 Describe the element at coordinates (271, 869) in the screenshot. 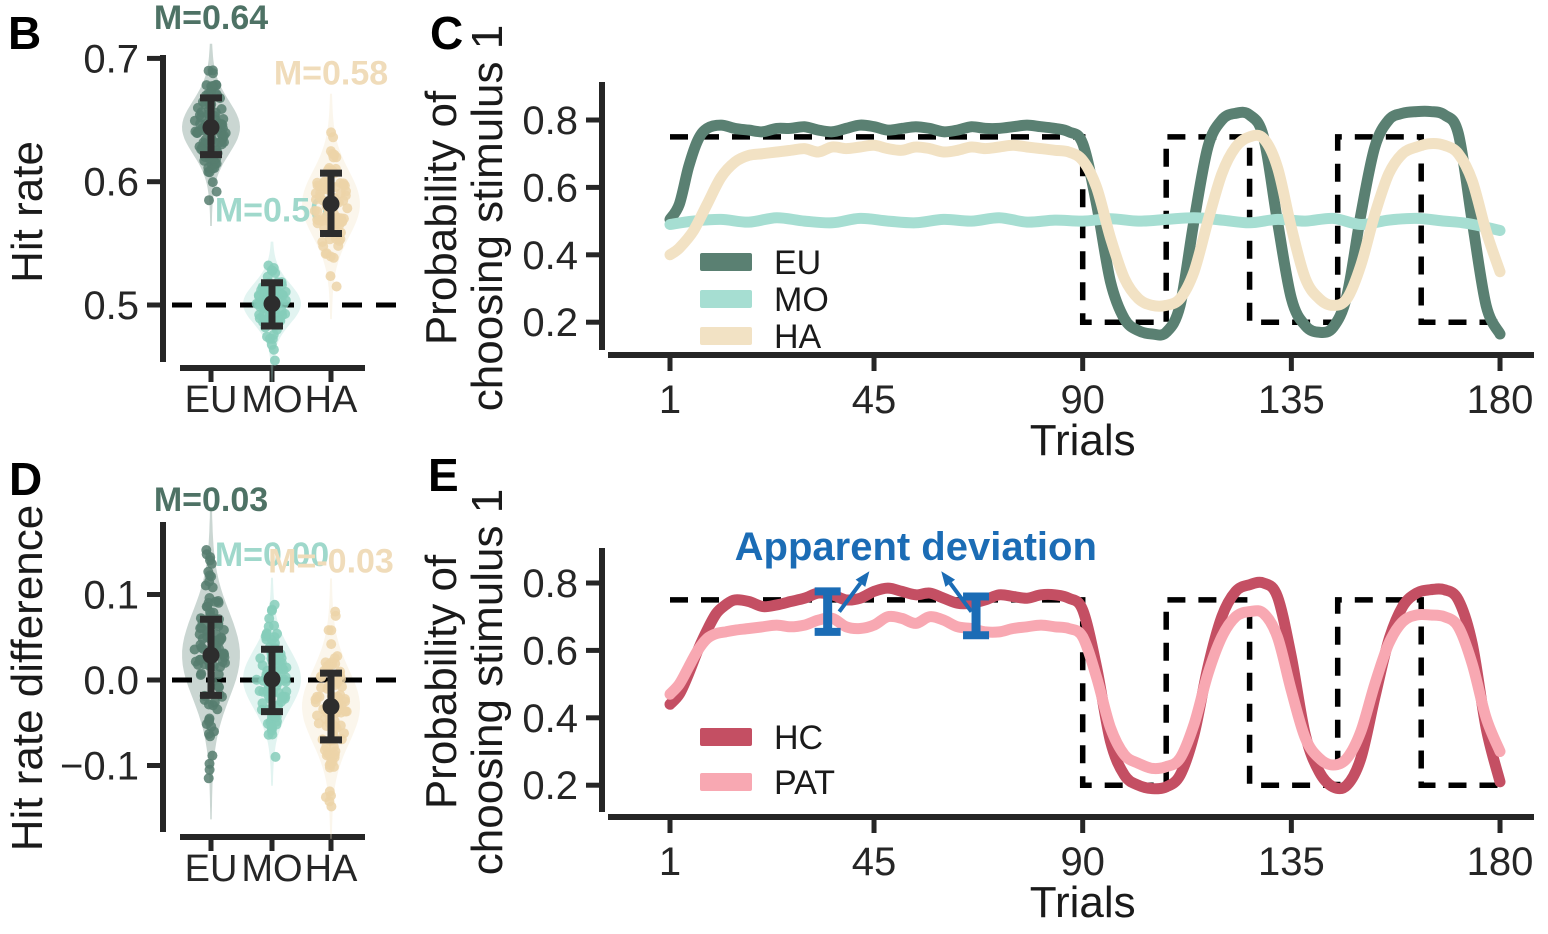

I see `category-label-mo: MO` at that location.